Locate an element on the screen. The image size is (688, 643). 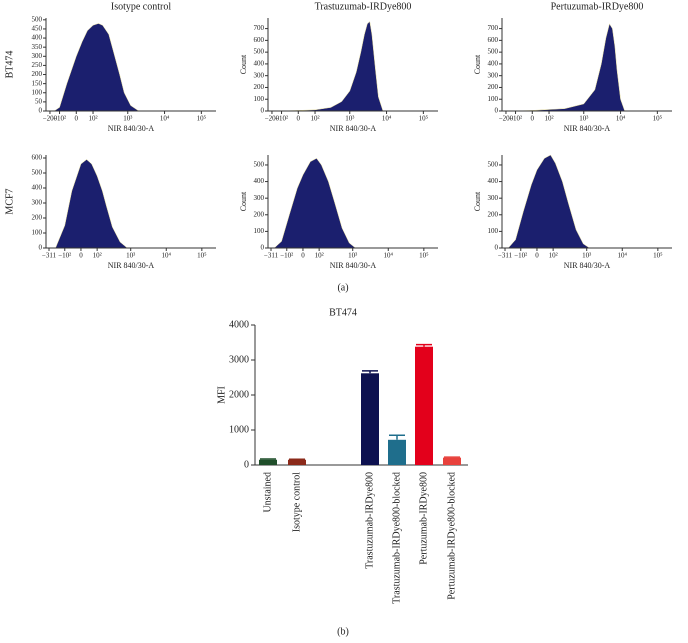
y-tick-label: 250 is located at coordinates (37, 65).